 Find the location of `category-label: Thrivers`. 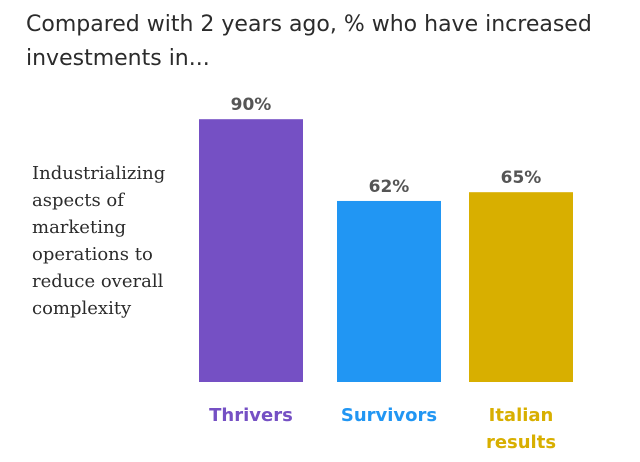

category-label: Thrivers is located at coordinates (251, 415).